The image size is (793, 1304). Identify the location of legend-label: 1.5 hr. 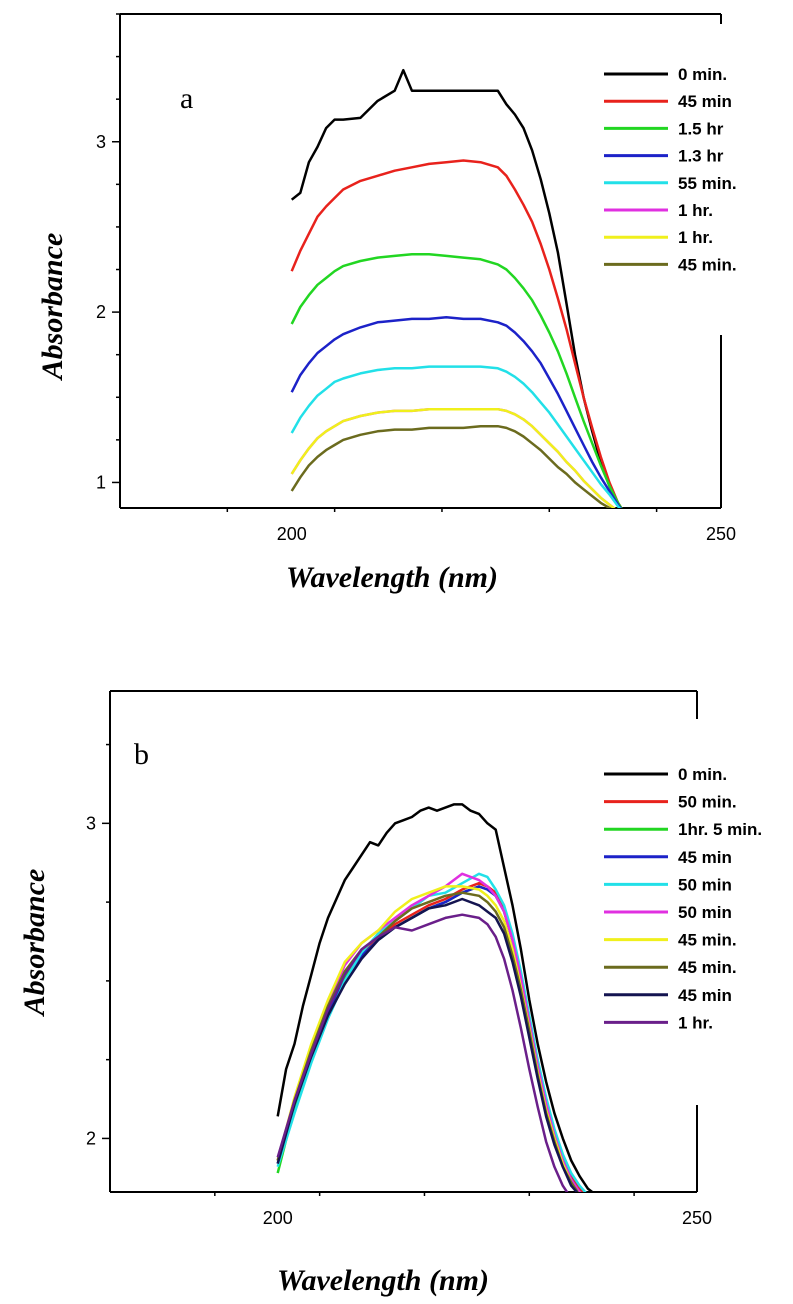
(701, 128).